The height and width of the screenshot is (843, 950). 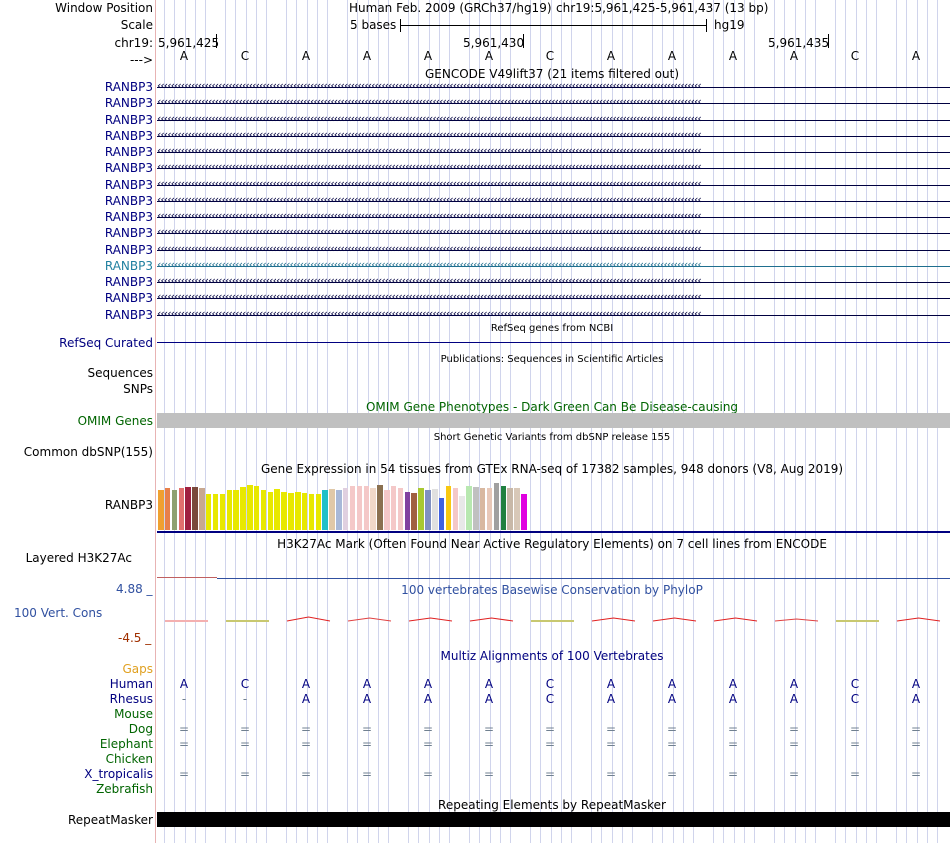 I want to click on strand-arrow-label: --->, so click(x=141, y=60).